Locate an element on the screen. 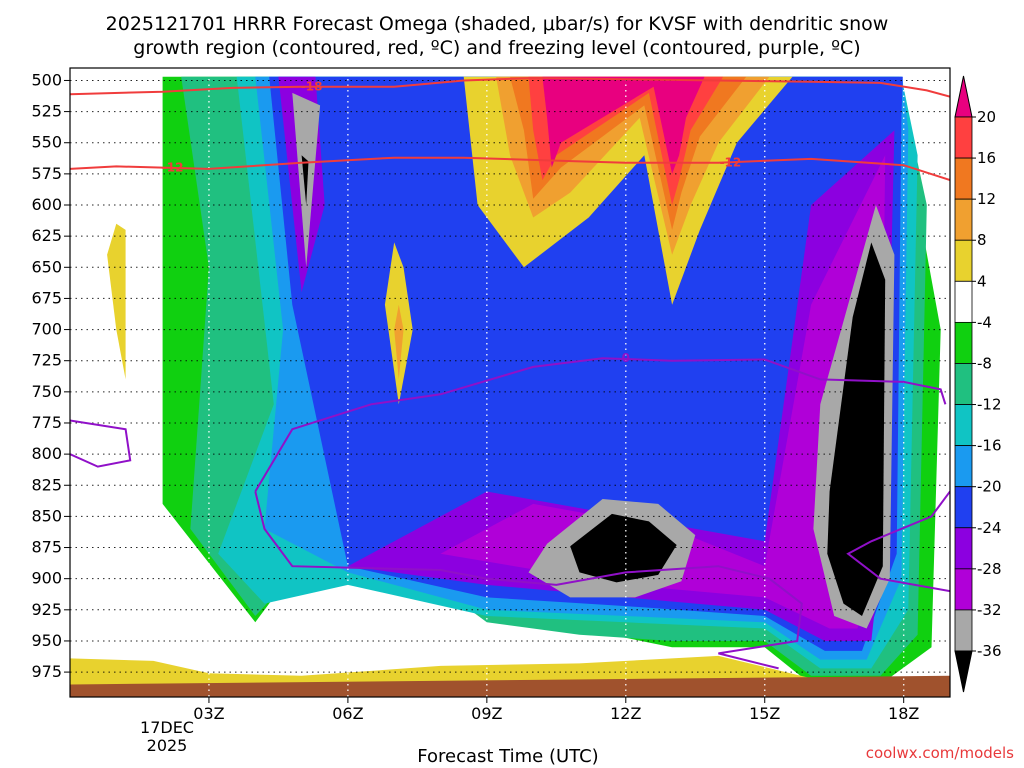 The image size is (1024, 768). colorbar-label: -16 is located at coordinates (989, 446).